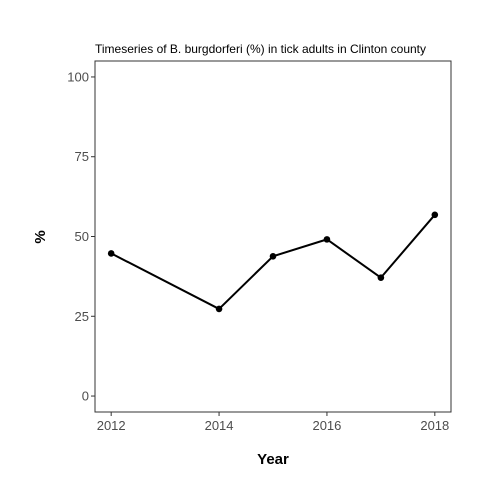 Image resolution: width=480 pixels, height=480 pixels. I want to click on x-axis-title: Year, so click(273, 459).